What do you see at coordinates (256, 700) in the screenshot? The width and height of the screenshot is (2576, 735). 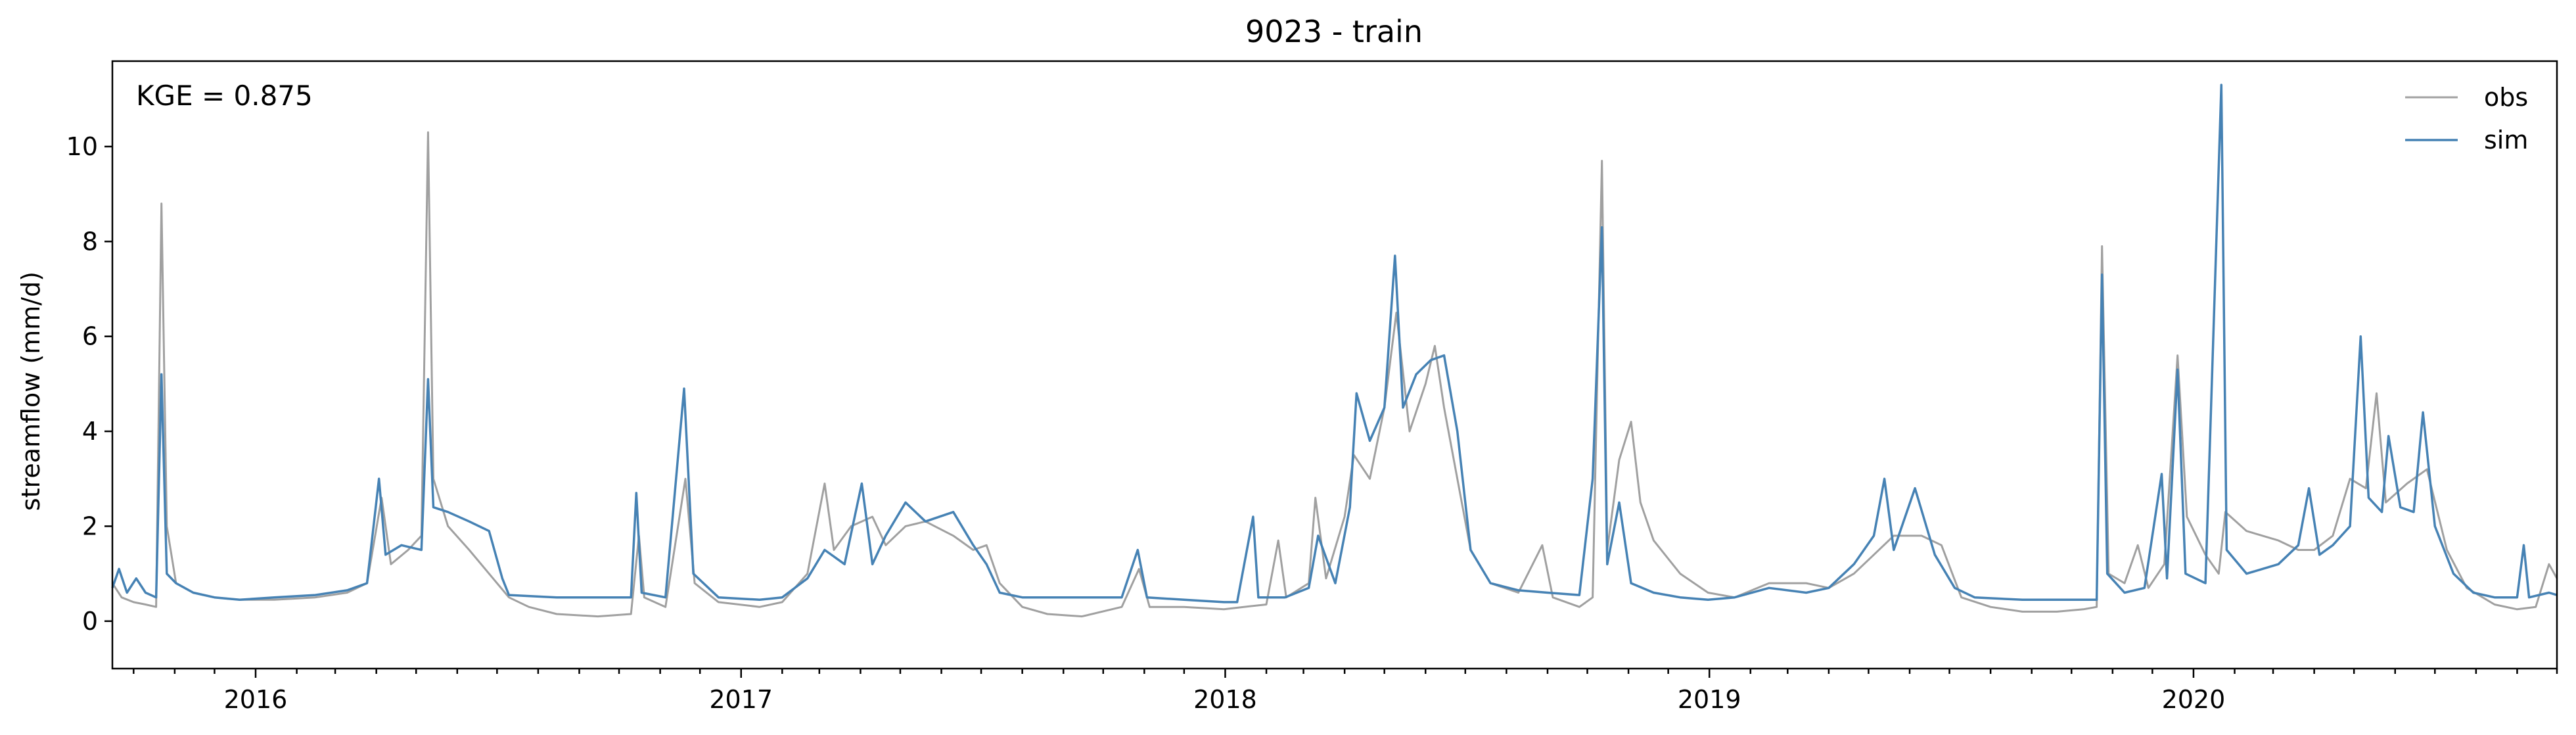 I see `x-tick-label: 2016` at bounding box center [256, 700].